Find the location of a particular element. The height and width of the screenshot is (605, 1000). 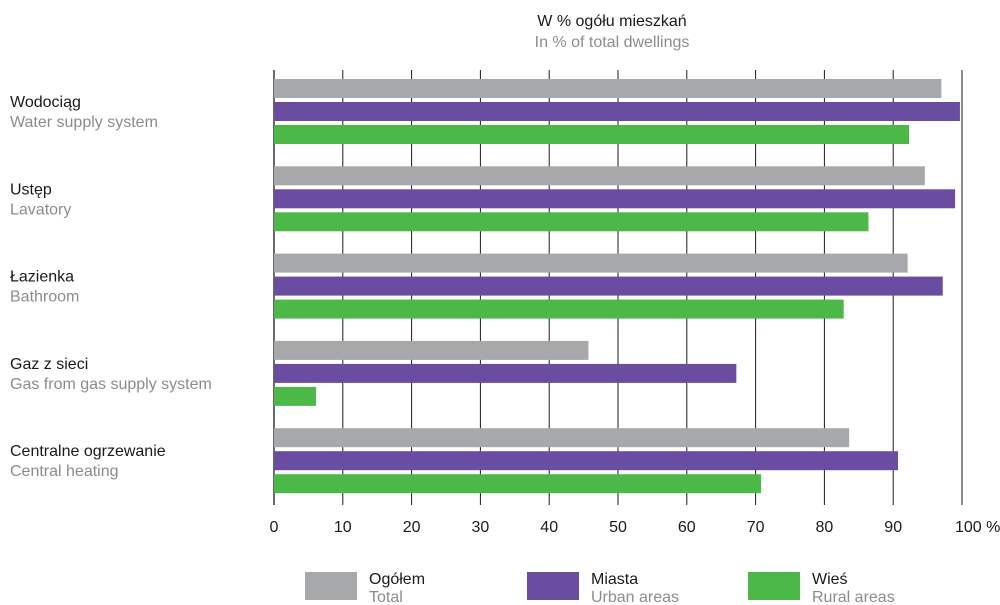

x-tick-label: 50 is located at coordinates (618, 527).